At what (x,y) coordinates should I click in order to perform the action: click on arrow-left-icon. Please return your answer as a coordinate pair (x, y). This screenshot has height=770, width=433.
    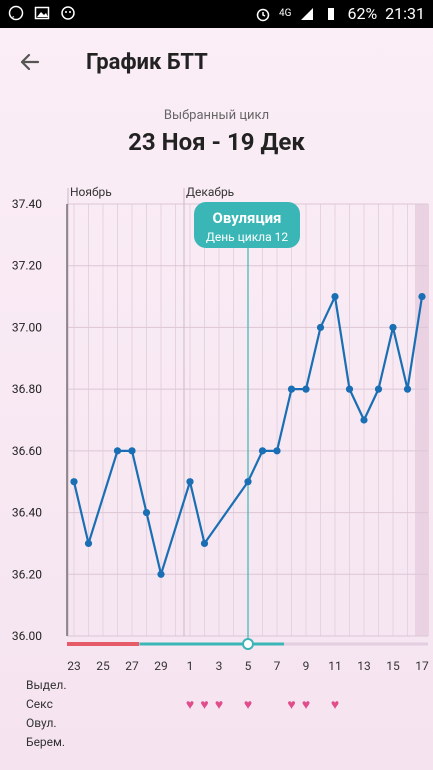
    Looking at the image, I should click on (30, 62).